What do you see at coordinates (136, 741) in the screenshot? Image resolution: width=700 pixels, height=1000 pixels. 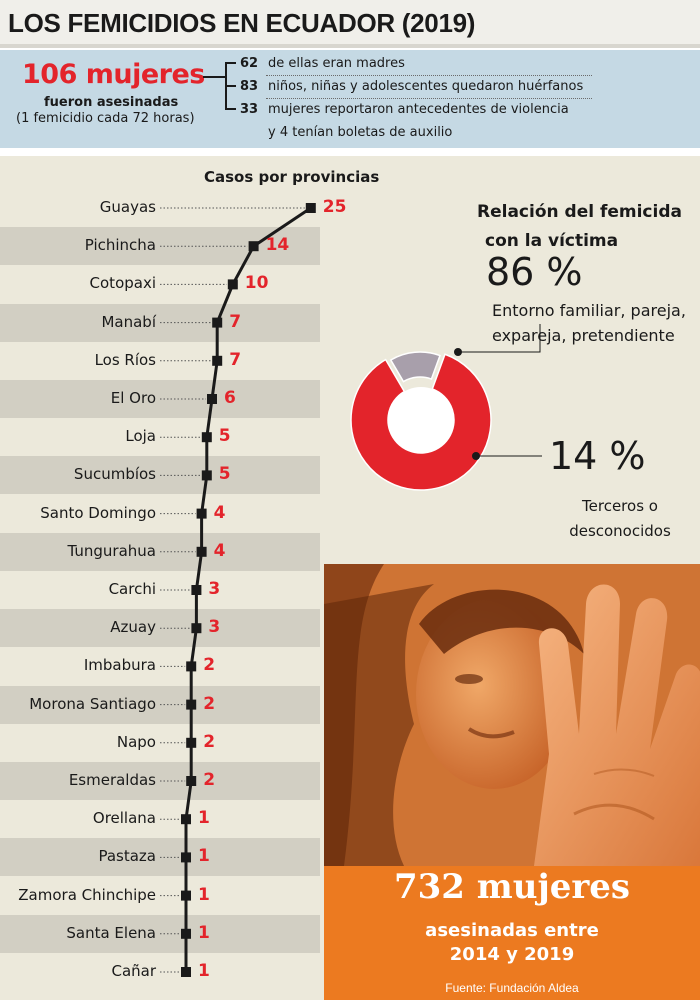 I see `category-label: Napo` at bounding box center [136, 741].